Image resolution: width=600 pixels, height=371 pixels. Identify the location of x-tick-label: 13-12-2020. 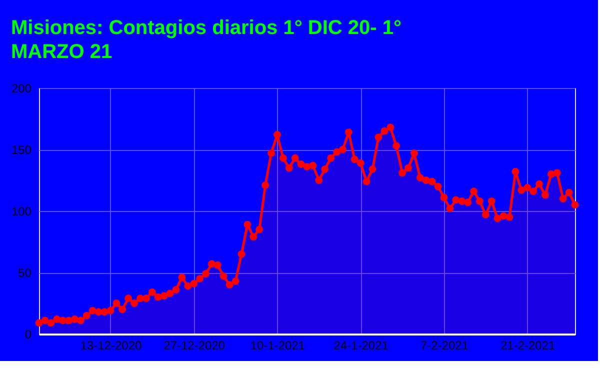
(111, 345).